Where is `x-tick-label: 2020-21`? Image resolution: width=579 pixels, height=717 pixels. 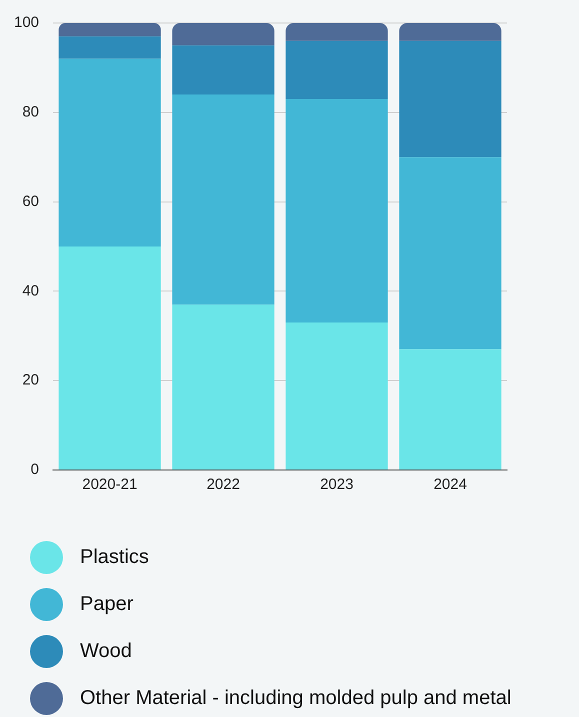 x-tick-label: 2020-21 is located at coordinates (110, 485).